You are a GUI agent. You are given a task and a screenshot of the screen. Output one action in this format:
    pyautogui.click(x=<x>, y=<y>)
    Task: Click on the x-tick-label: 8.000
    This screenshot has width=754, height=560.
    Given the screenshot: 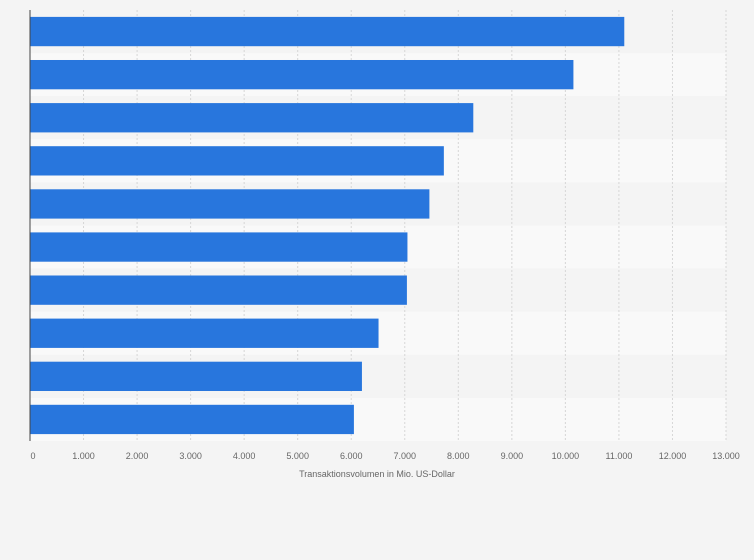 What is the action you would take?
    pyautogui.click(x=458, y=456)
    